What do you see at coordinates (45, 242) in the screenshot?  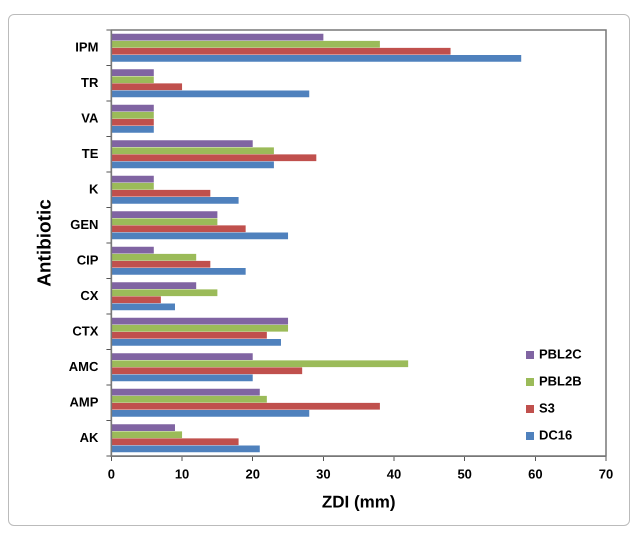 I see `y-axis-title: Antibiotic` at bounding box center [45, 242].